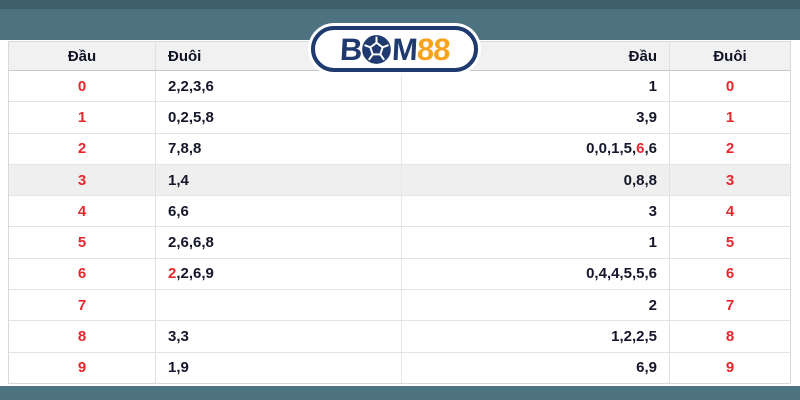 Image resolution: width=800 pixels, height=400 pixels. I want to click on cell-dau-right: 0,8,8, so click(535, 180).